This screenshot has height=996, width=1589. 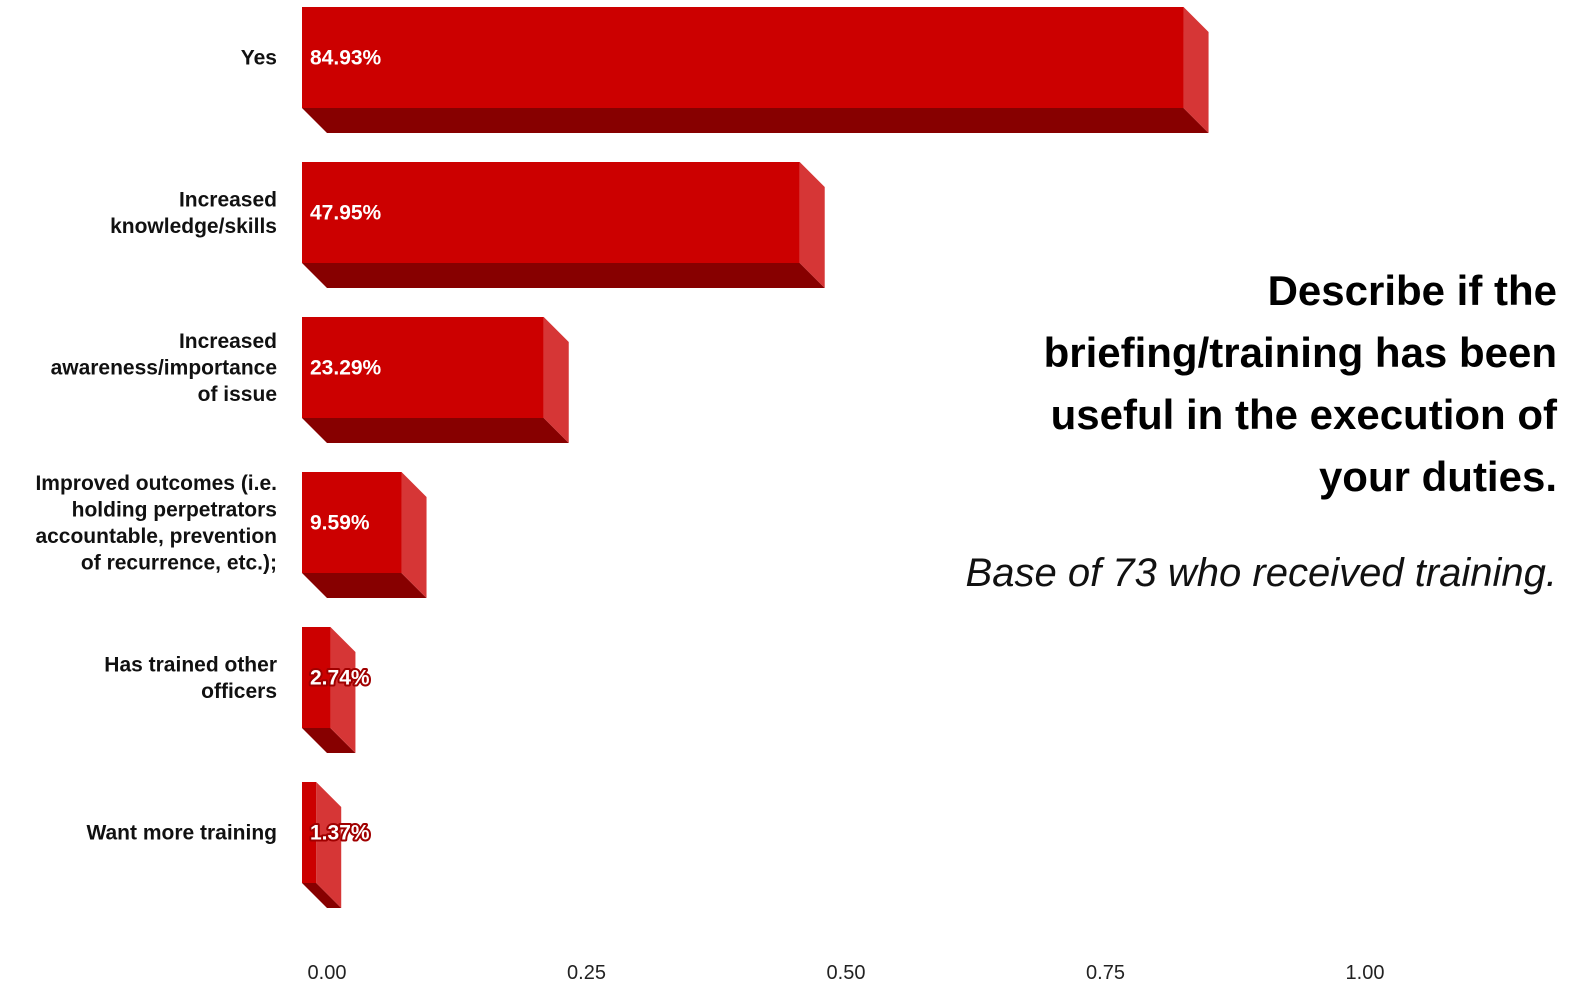 I want to click on category-label: Want more training, so click(x=181, y=833).